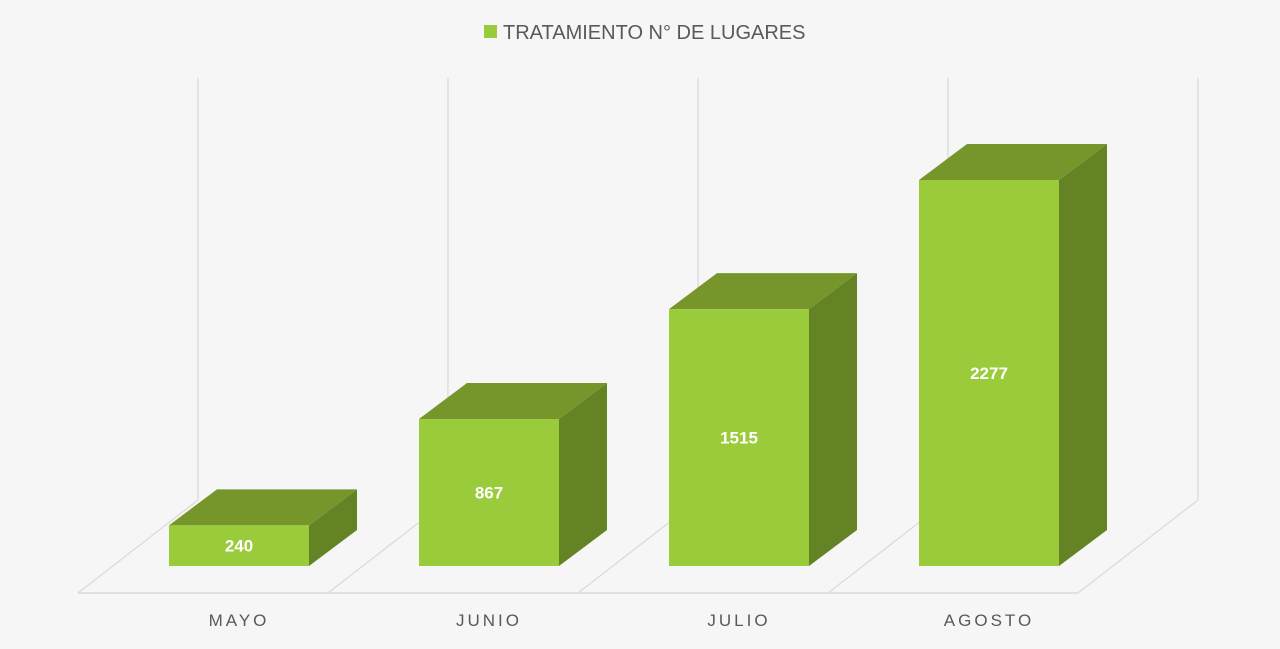  I want to click on bar-mayo: 240, so click(263, 527).